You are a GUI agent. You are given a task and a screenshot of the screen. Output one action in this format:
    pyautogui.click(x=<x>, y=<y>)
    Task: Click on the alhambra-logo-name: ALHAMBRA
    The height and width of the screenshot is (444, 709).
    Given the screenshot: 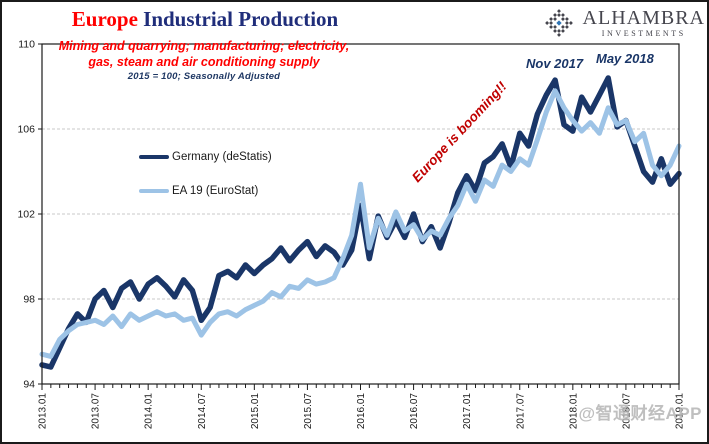 What is the action you would take?
    pyautogui.click(x=643, y=17)
    